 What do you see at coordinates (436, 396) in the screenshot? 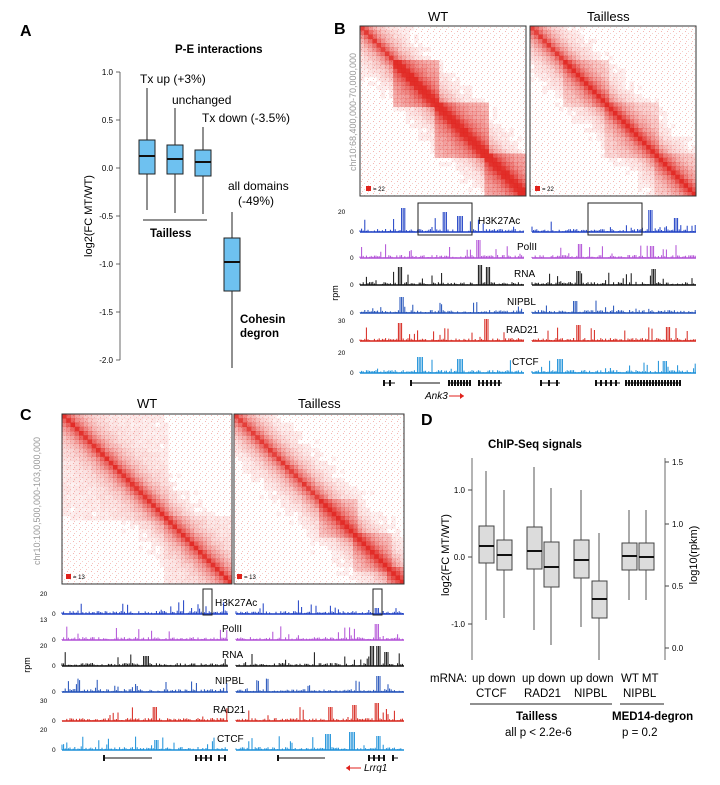
I see `gene-label-ank3: Ank3` at bounding box center [436, 396].